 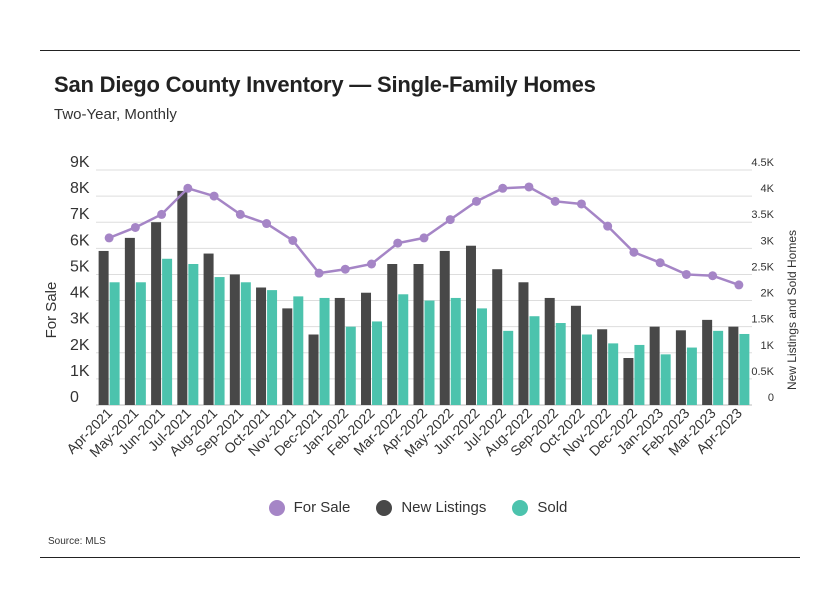 What do you see at coordinates (552, 507) in the screenshot?
I see `legend-label-sold: Sold` at bounding box center [552, 507].